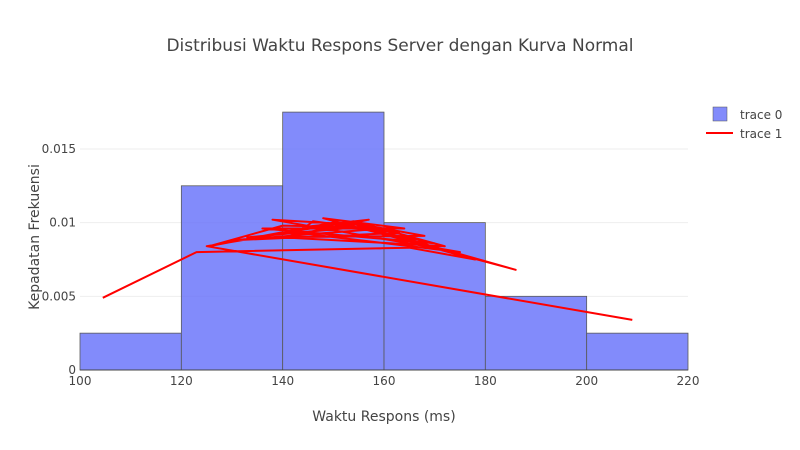 Image resolution: width=800 pixels, height=450 pixels. I want to click on x-axis-title: Waktu Respons (ms), so click(383, 417).